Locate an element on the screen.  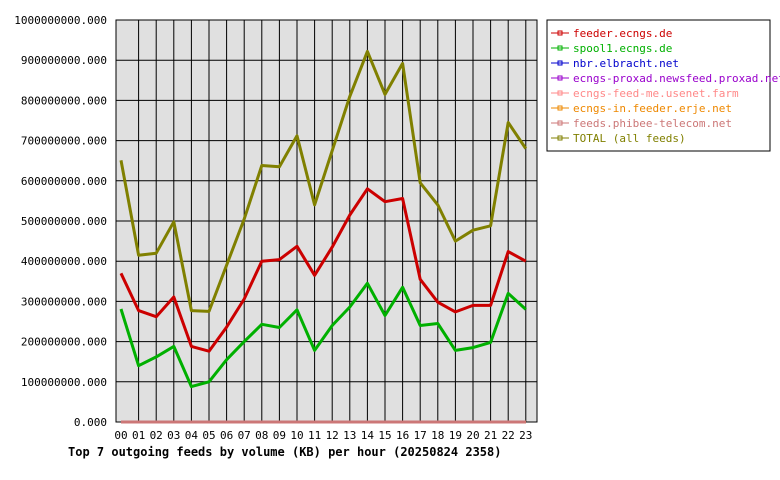
y-tick-label: 300000000.000 is located at coordinates (64, 301).